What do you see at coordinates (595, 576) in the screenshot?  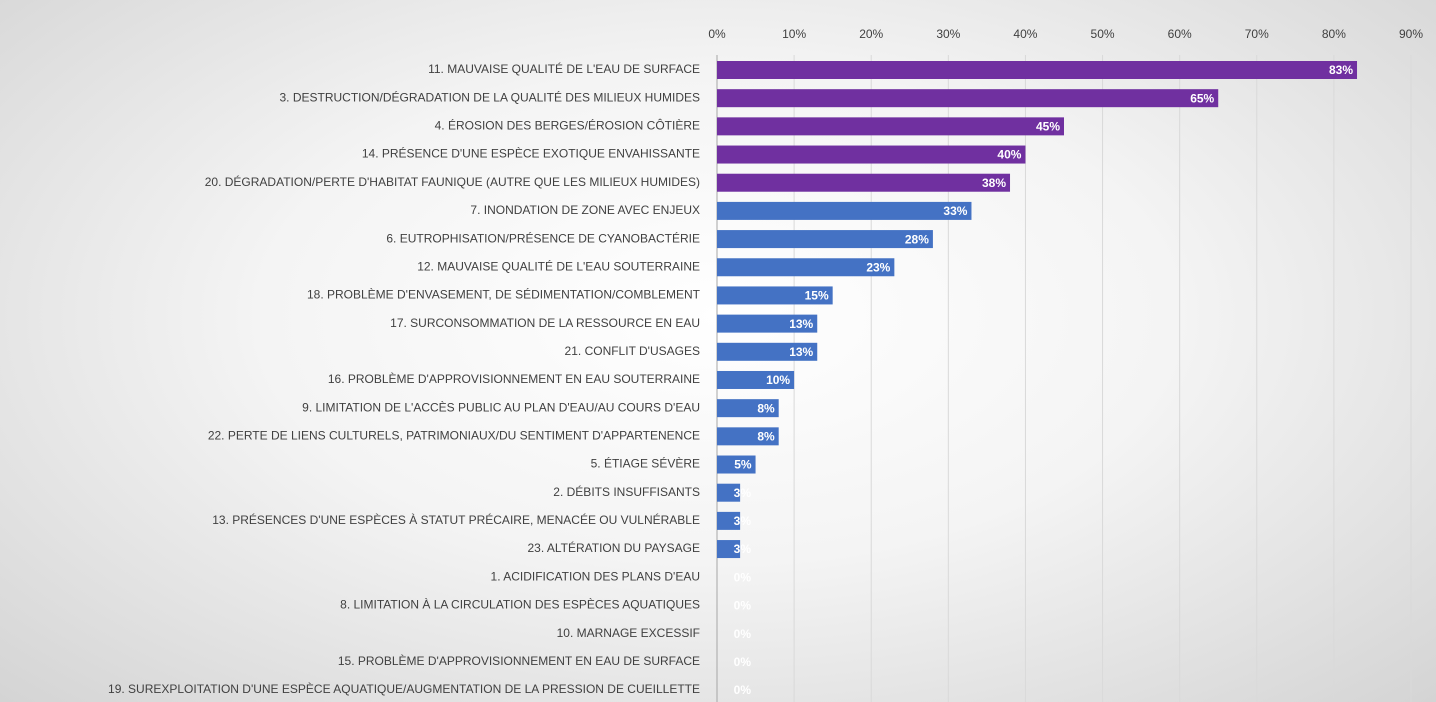 I see `category-label: 1. ACIDIFICATION DES PLANS D'EAU` at bounding box center [595, 576].